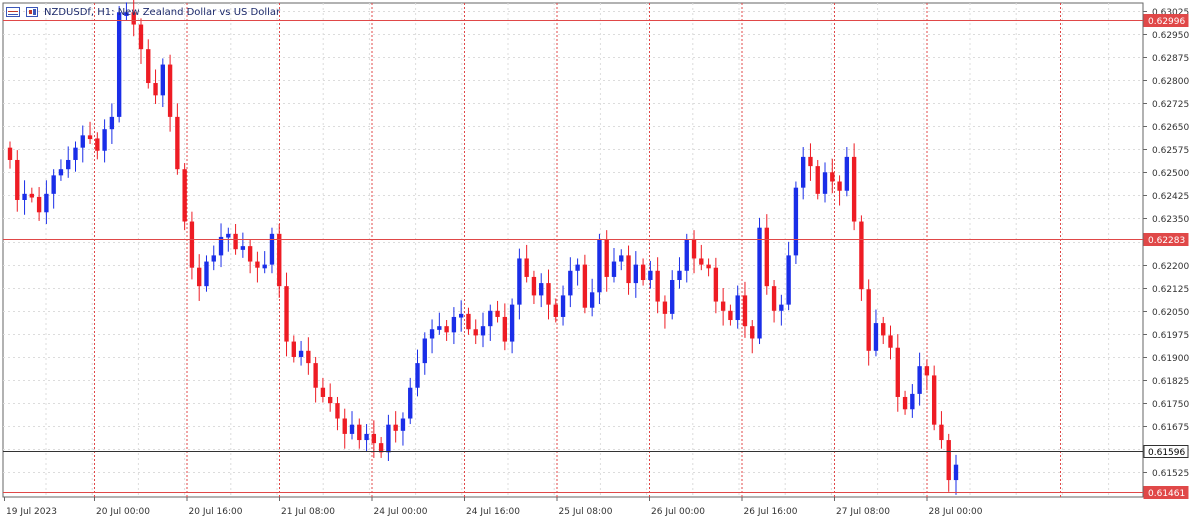 The image size is (1200, 521). Describe the element at coordinates (1170, 220) in the screenshot. I see `y-tick-label: 0.62350` at that location.